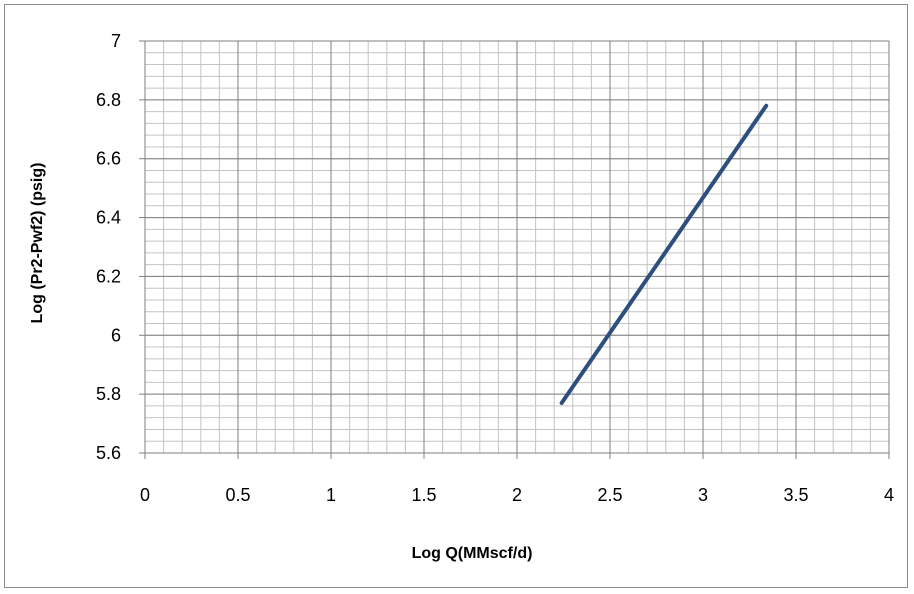  Describe the element at coordinates (237, 495) in the screenshot. I see `x-tick-label: 0.5` at that location.